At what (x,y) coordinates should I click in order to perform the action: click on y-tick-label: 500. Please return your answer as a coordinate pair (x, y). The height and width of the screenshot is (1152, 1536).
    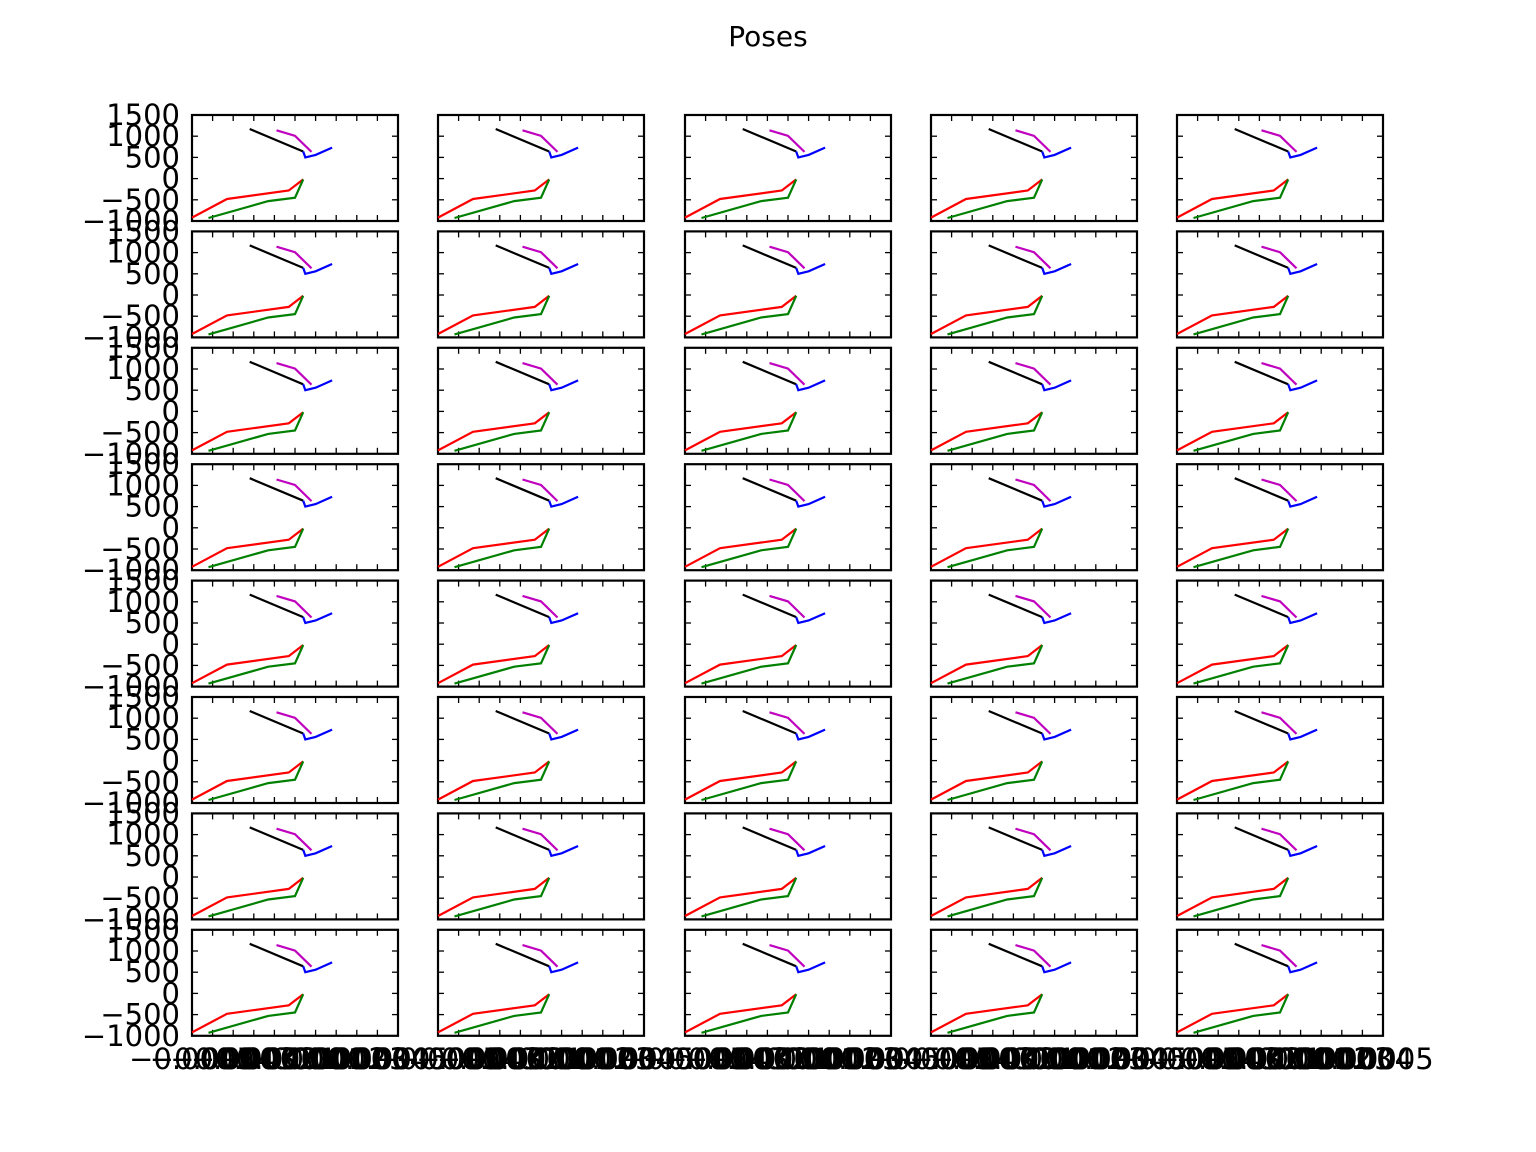
    Looking at the image, I should click on (152, 623).